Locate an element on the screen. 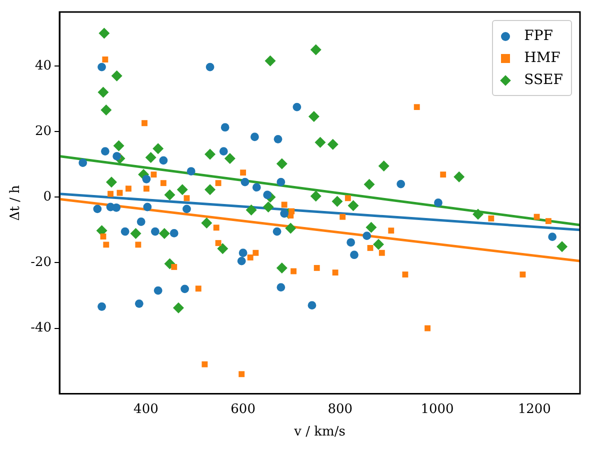 This screenshot has width=600, height=450. legend-label: HMF is located at coordinates (542, 58).